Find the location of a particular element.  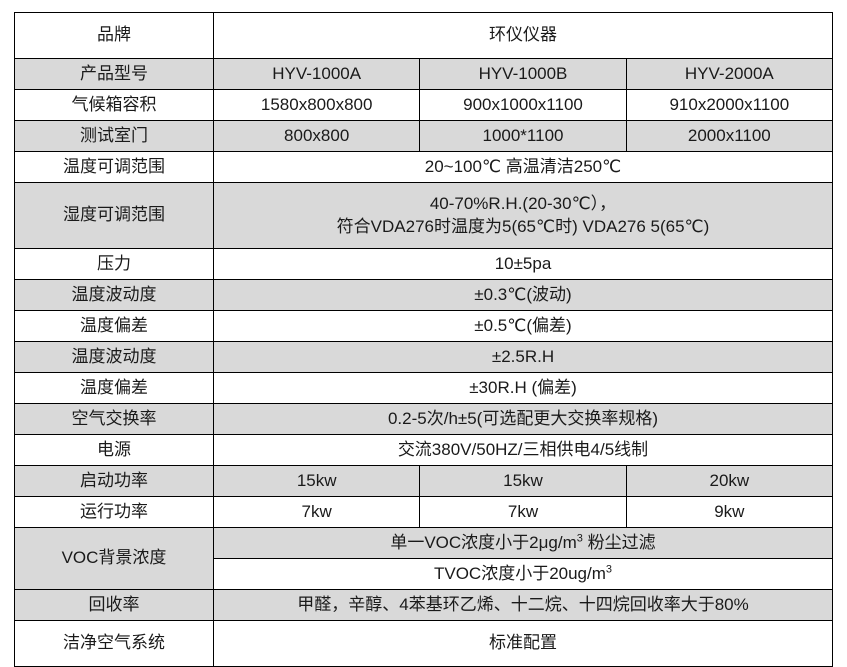

table-row: 温度波动度 ±0.3℃(波动) is located at coordinates (423, 295).